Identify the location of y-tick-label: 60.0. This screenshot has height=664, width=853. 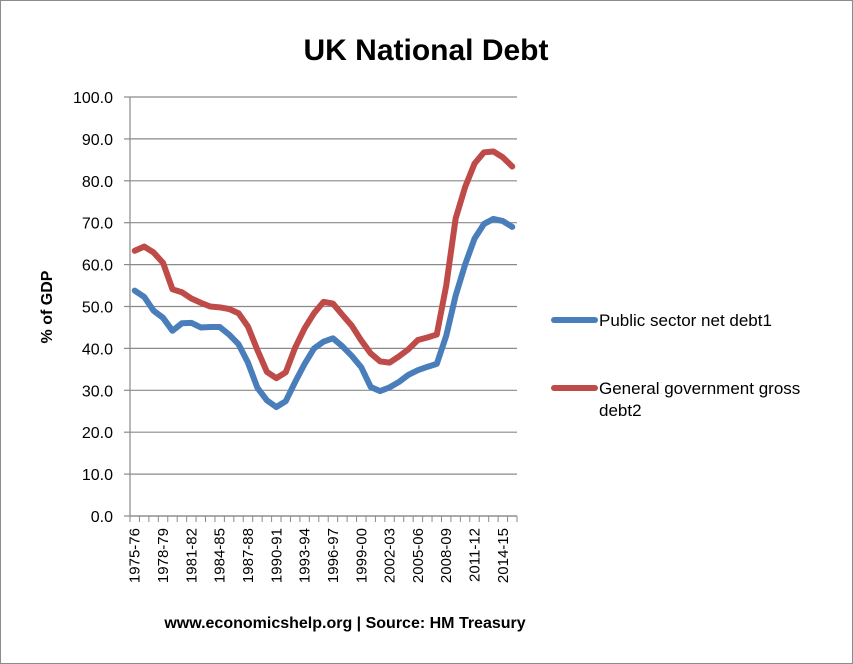
(97, 266).